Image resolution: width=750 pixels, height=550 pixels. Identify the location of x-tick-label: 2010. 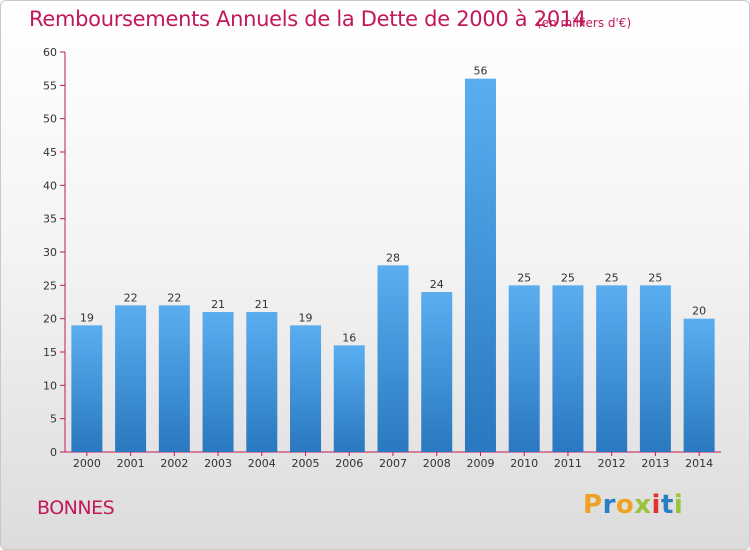
(524, 463).